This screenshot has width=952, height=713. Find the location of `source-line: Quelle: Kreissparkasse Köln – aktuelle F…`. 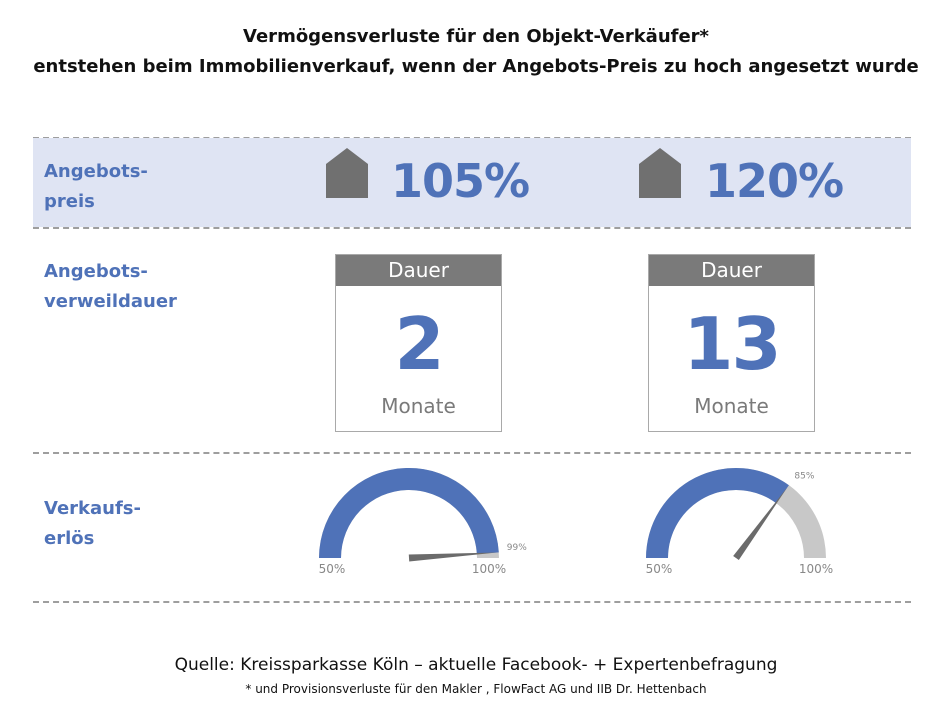

source-line: Quelle: Kreissparkasse Köln – aktuelle F… is located at coordinates (476, 665).